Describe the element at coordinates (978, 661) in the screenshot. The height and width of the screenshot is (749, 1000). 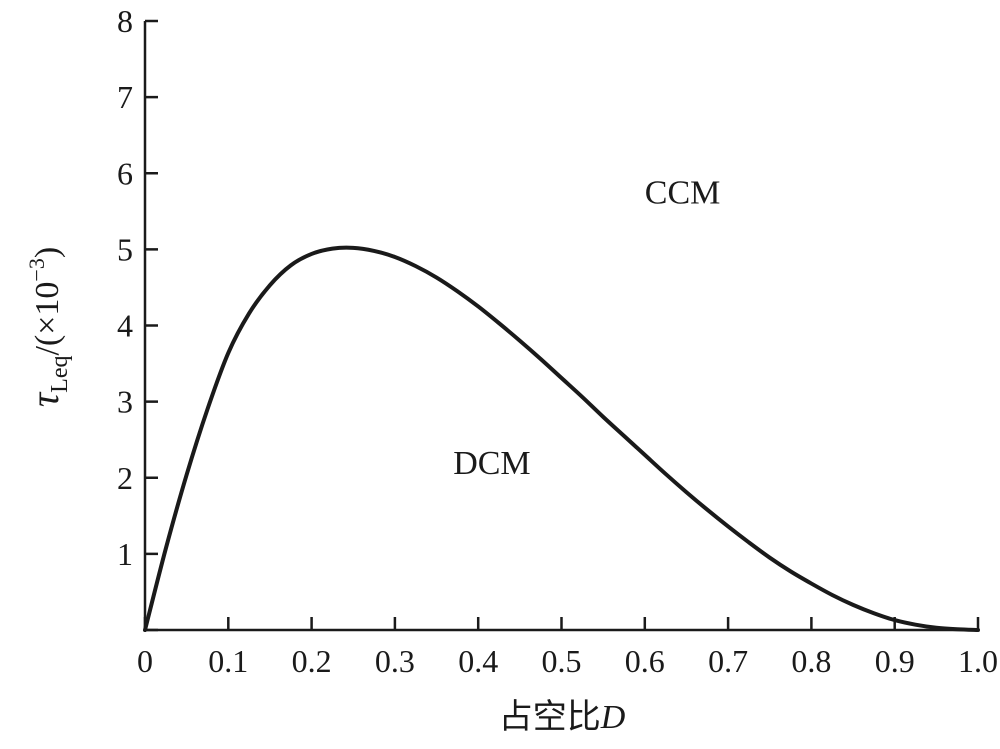
I see `x-tick-label-10: 1.0` at that location.